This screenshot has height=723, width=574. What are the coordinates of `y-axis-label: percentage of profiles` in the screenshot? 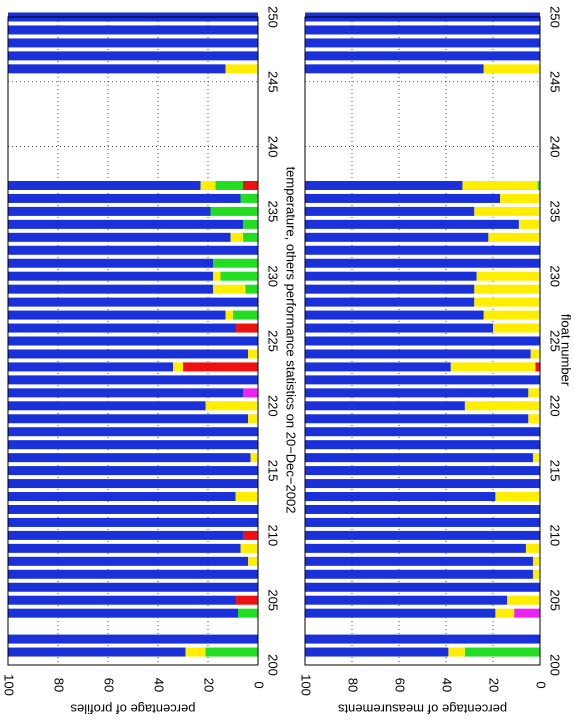 It's located at (133, 709).